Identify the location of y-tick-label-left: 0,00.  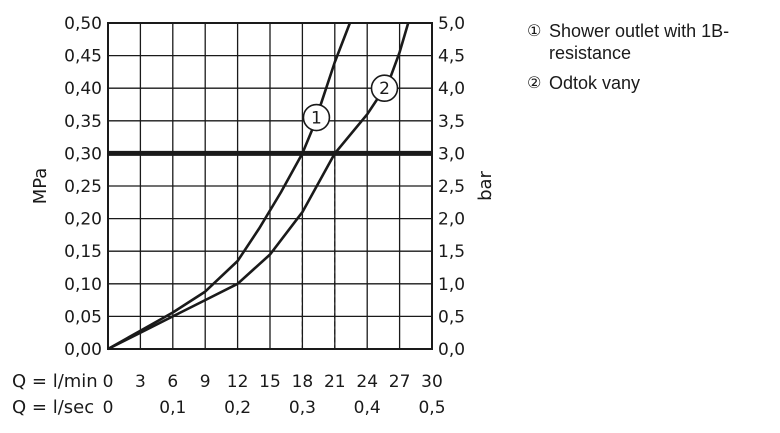
(83, 350).